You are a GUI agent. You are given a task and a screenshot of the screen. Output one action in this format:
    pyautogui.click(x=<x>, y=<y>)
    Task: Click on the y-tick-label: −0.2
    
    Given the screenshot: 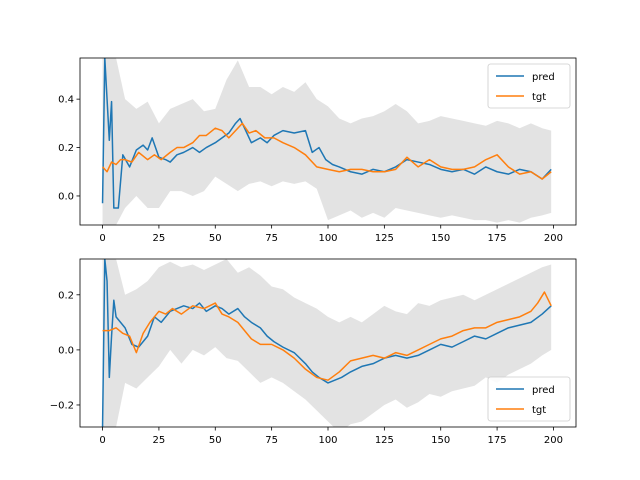 What is the action you would take?
    pyautogui.click(x=62, y=405)
    